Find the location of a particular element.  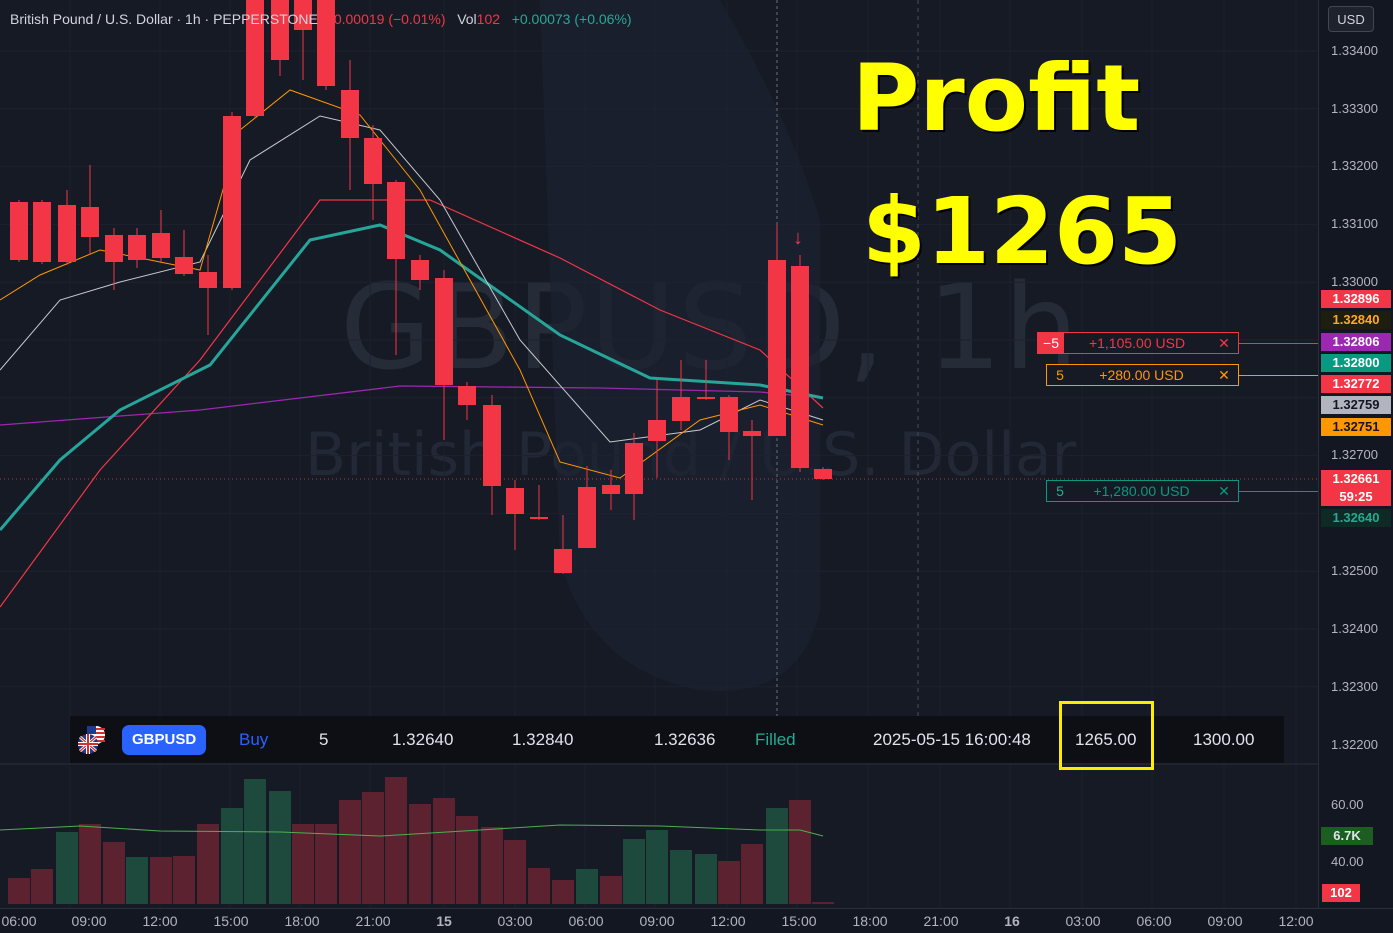

price-tag: 1.32896 is located at coordinates (1356, 299).